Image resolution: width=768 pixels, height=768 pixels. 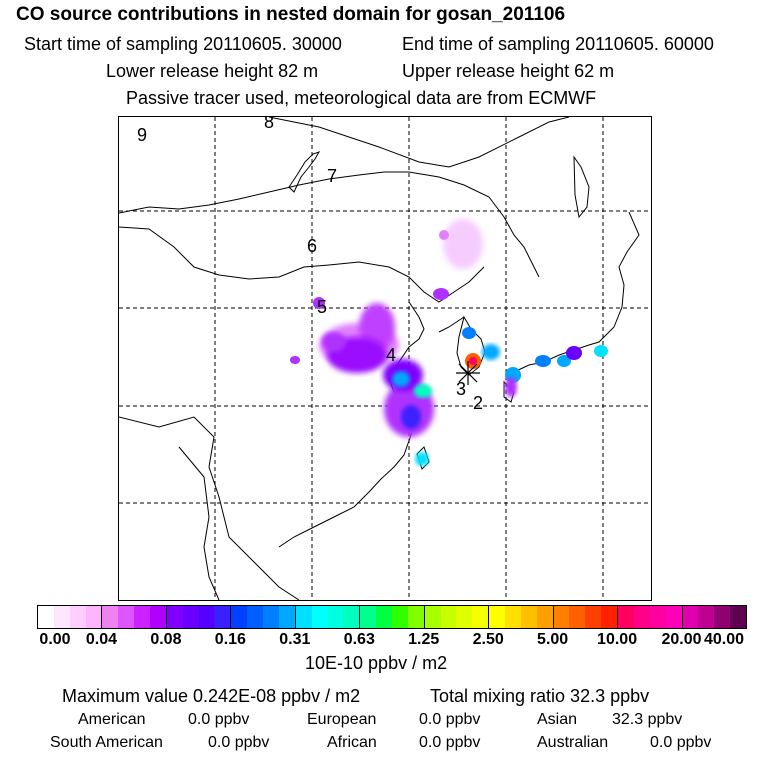 What do you see at coordinates (312, 246) in the screenshot?
I see `trajectory-label-6: 6` at bounding box center [312, 246].